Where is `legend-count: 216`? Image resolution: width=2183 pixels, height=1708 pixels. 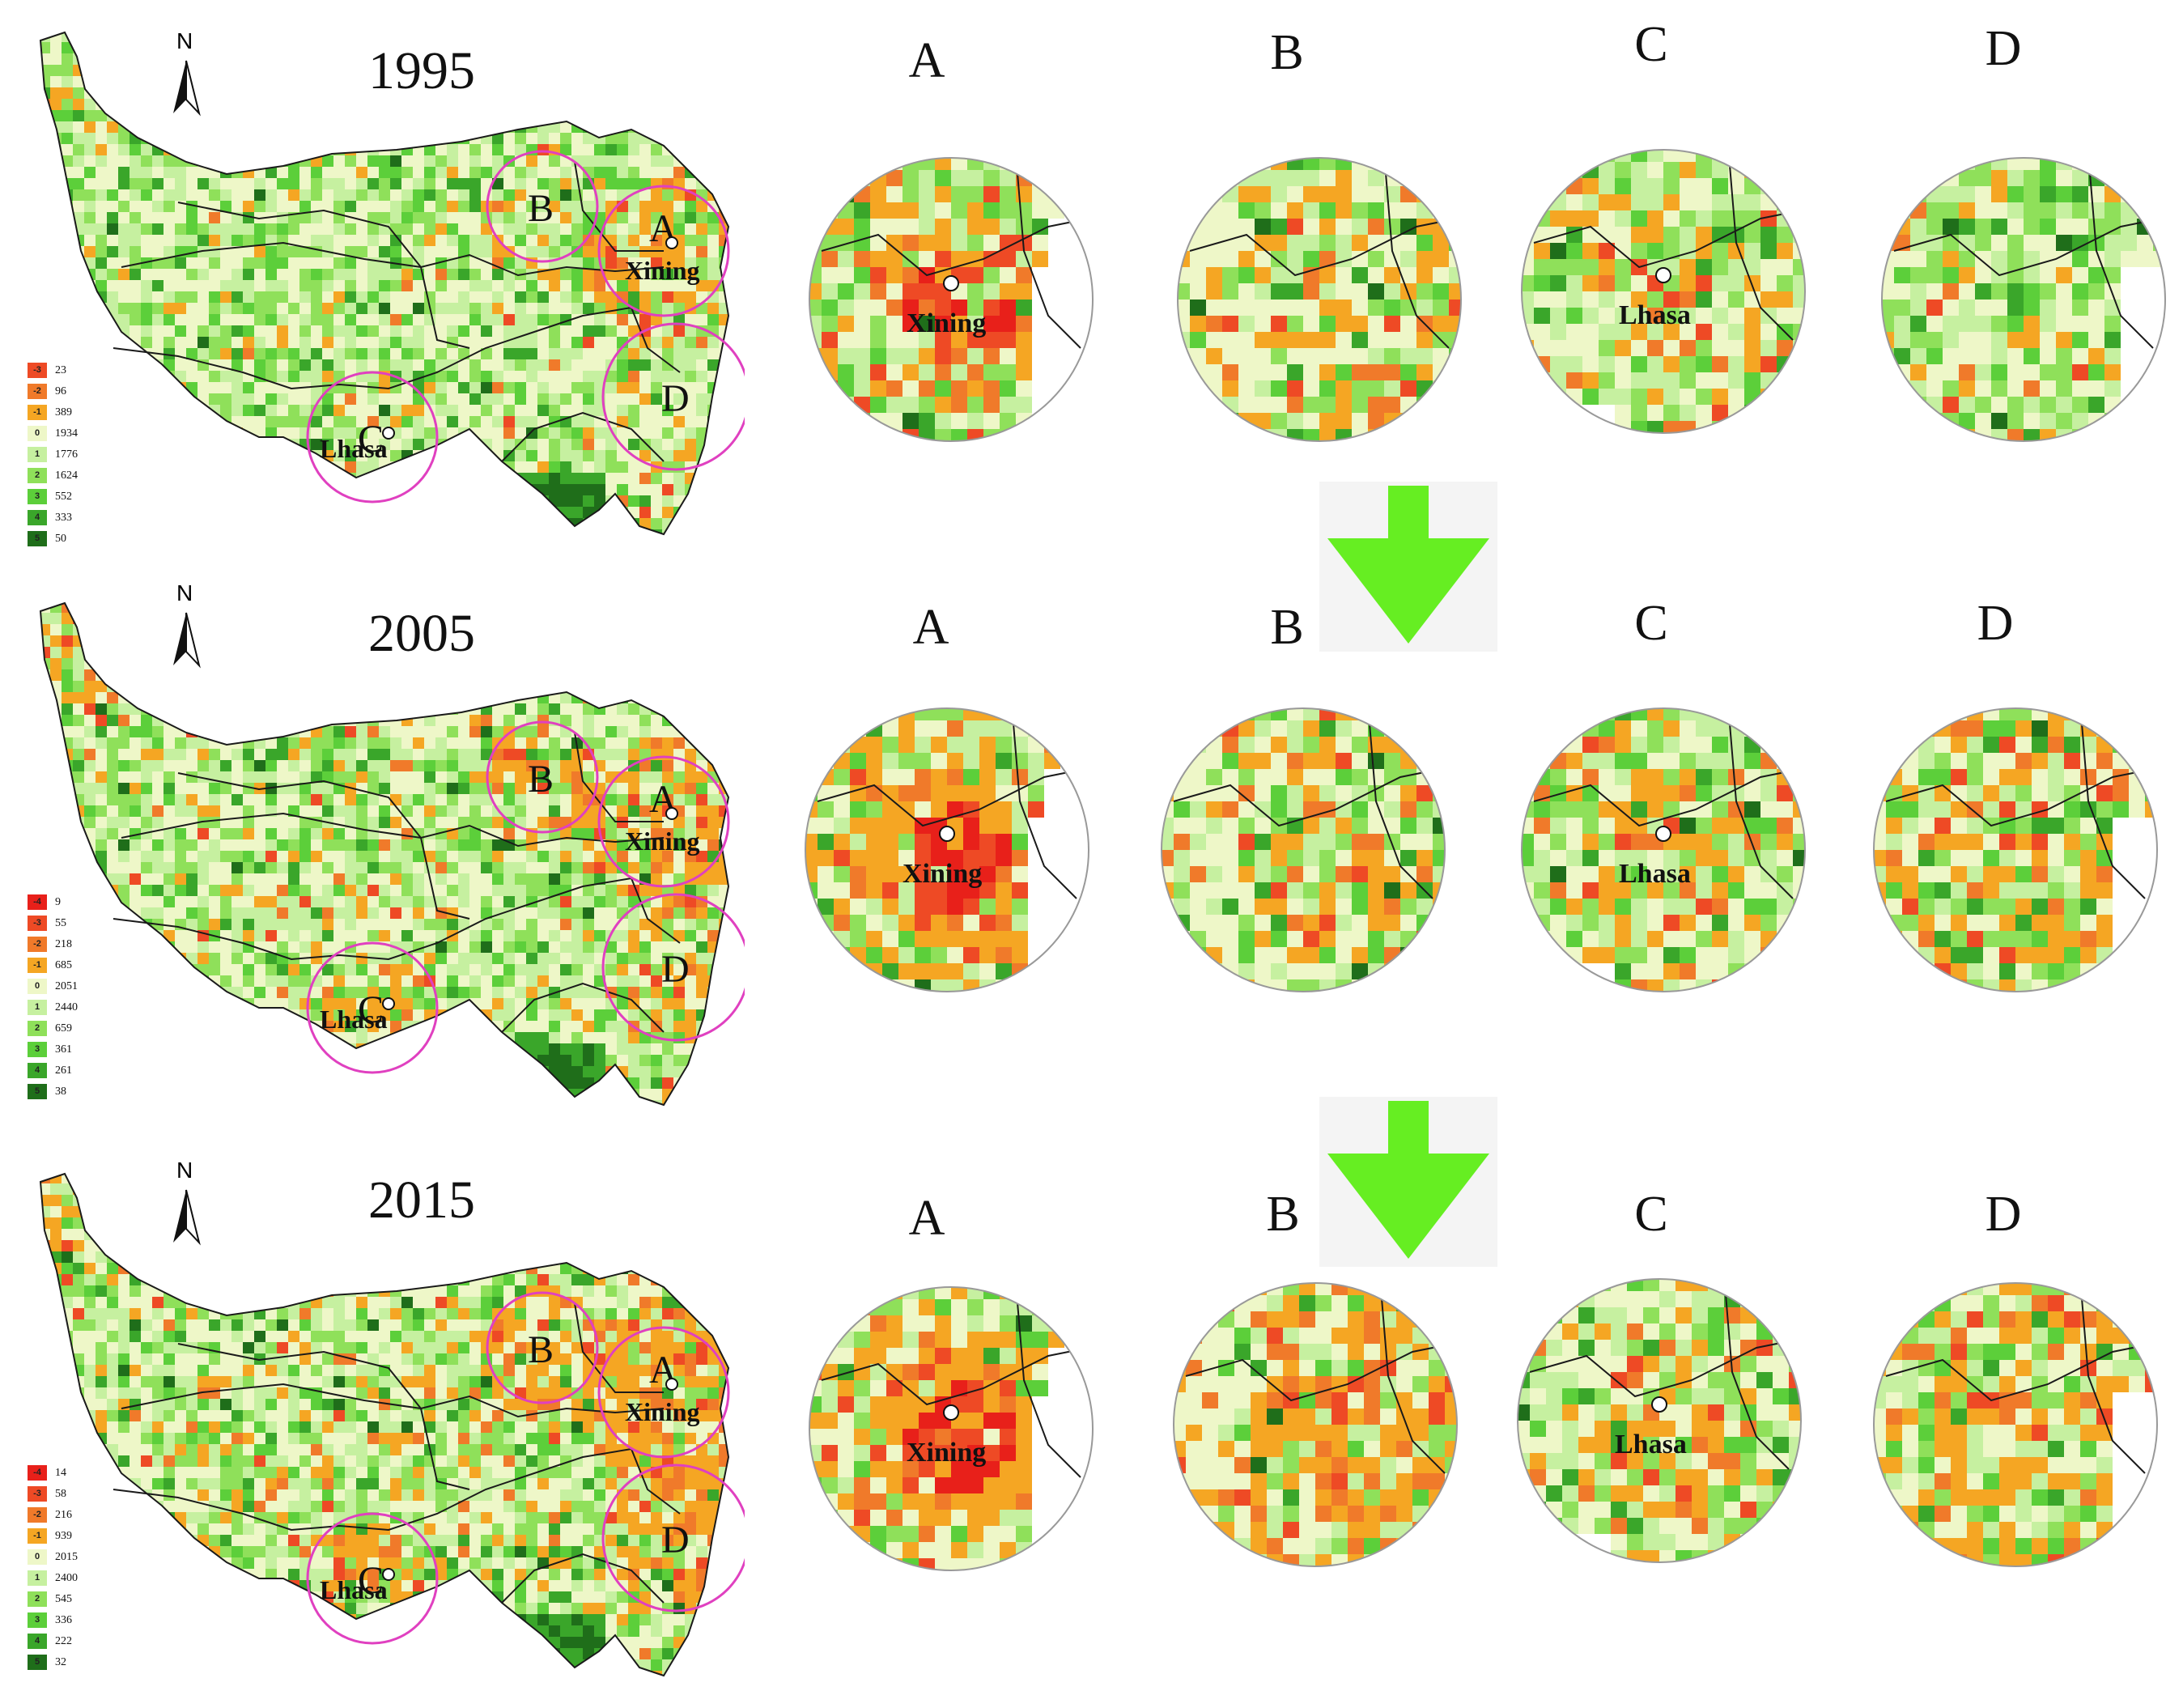 legend-count: 216 is located at coordinates (63, 1515).